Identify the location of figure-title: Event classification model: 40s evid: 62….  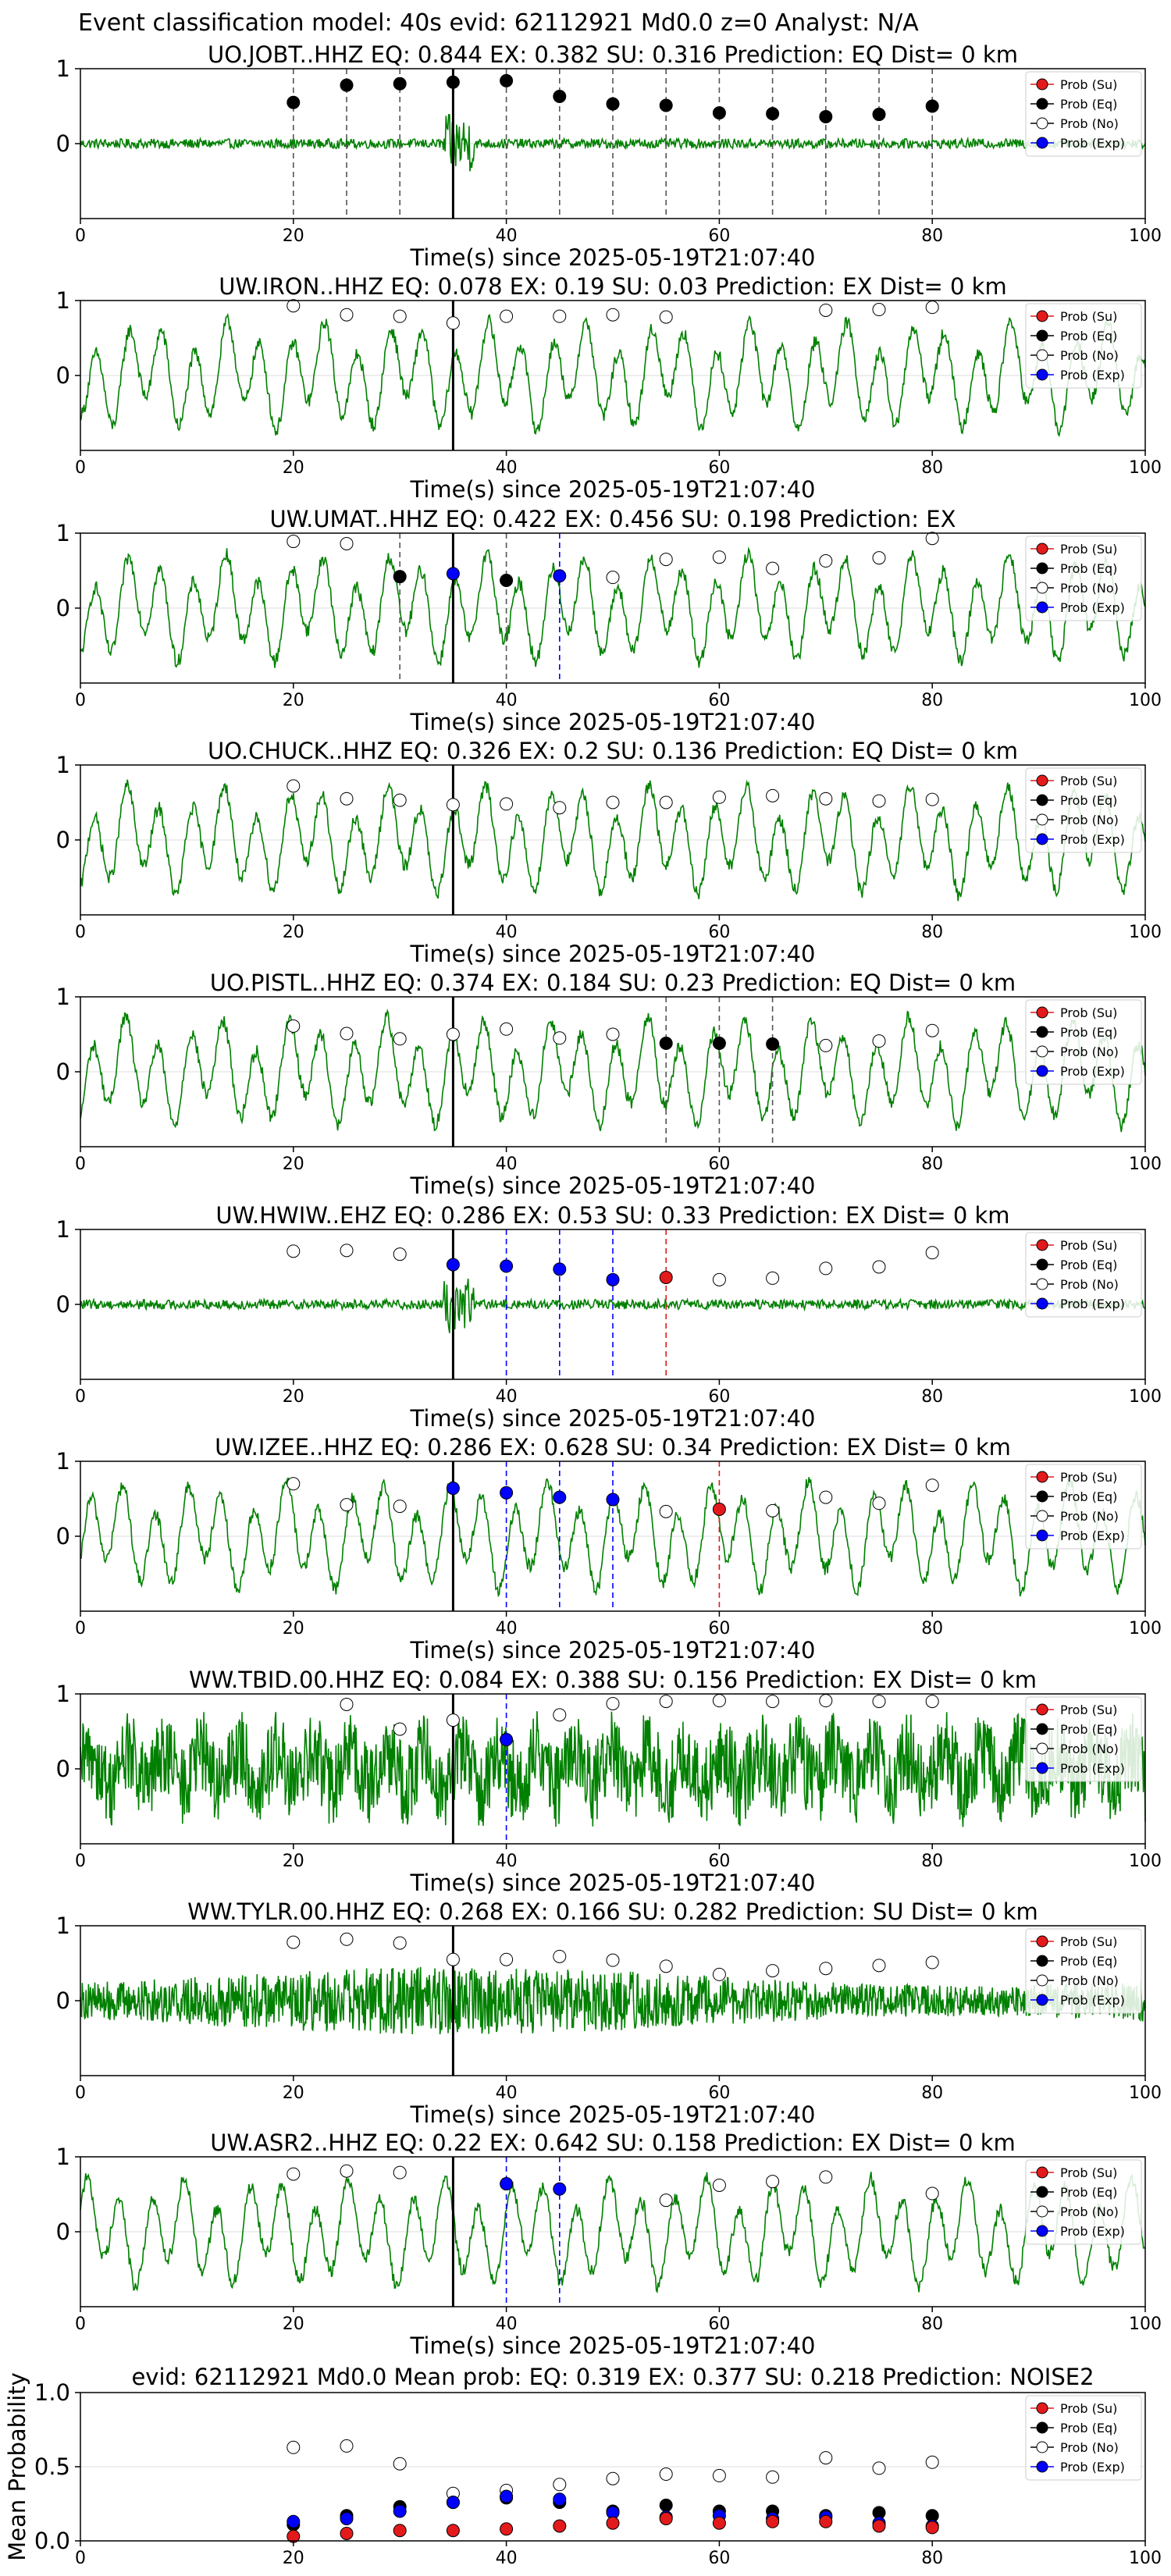
(498, 23).